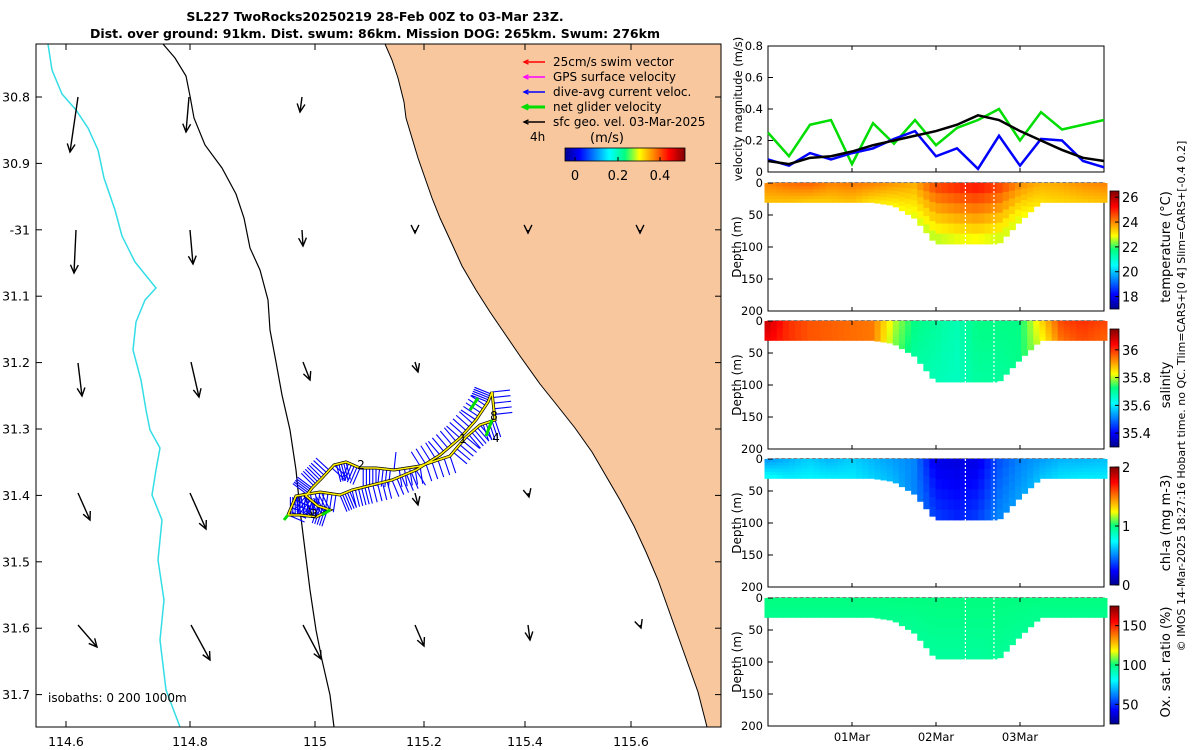 The height and width of the screenshot is (750, 1200). What do you see at coordinates (754, 141) in the screenshot?
I see `velocity-ytick-label: 0.2` at bounding box center [754, 141].